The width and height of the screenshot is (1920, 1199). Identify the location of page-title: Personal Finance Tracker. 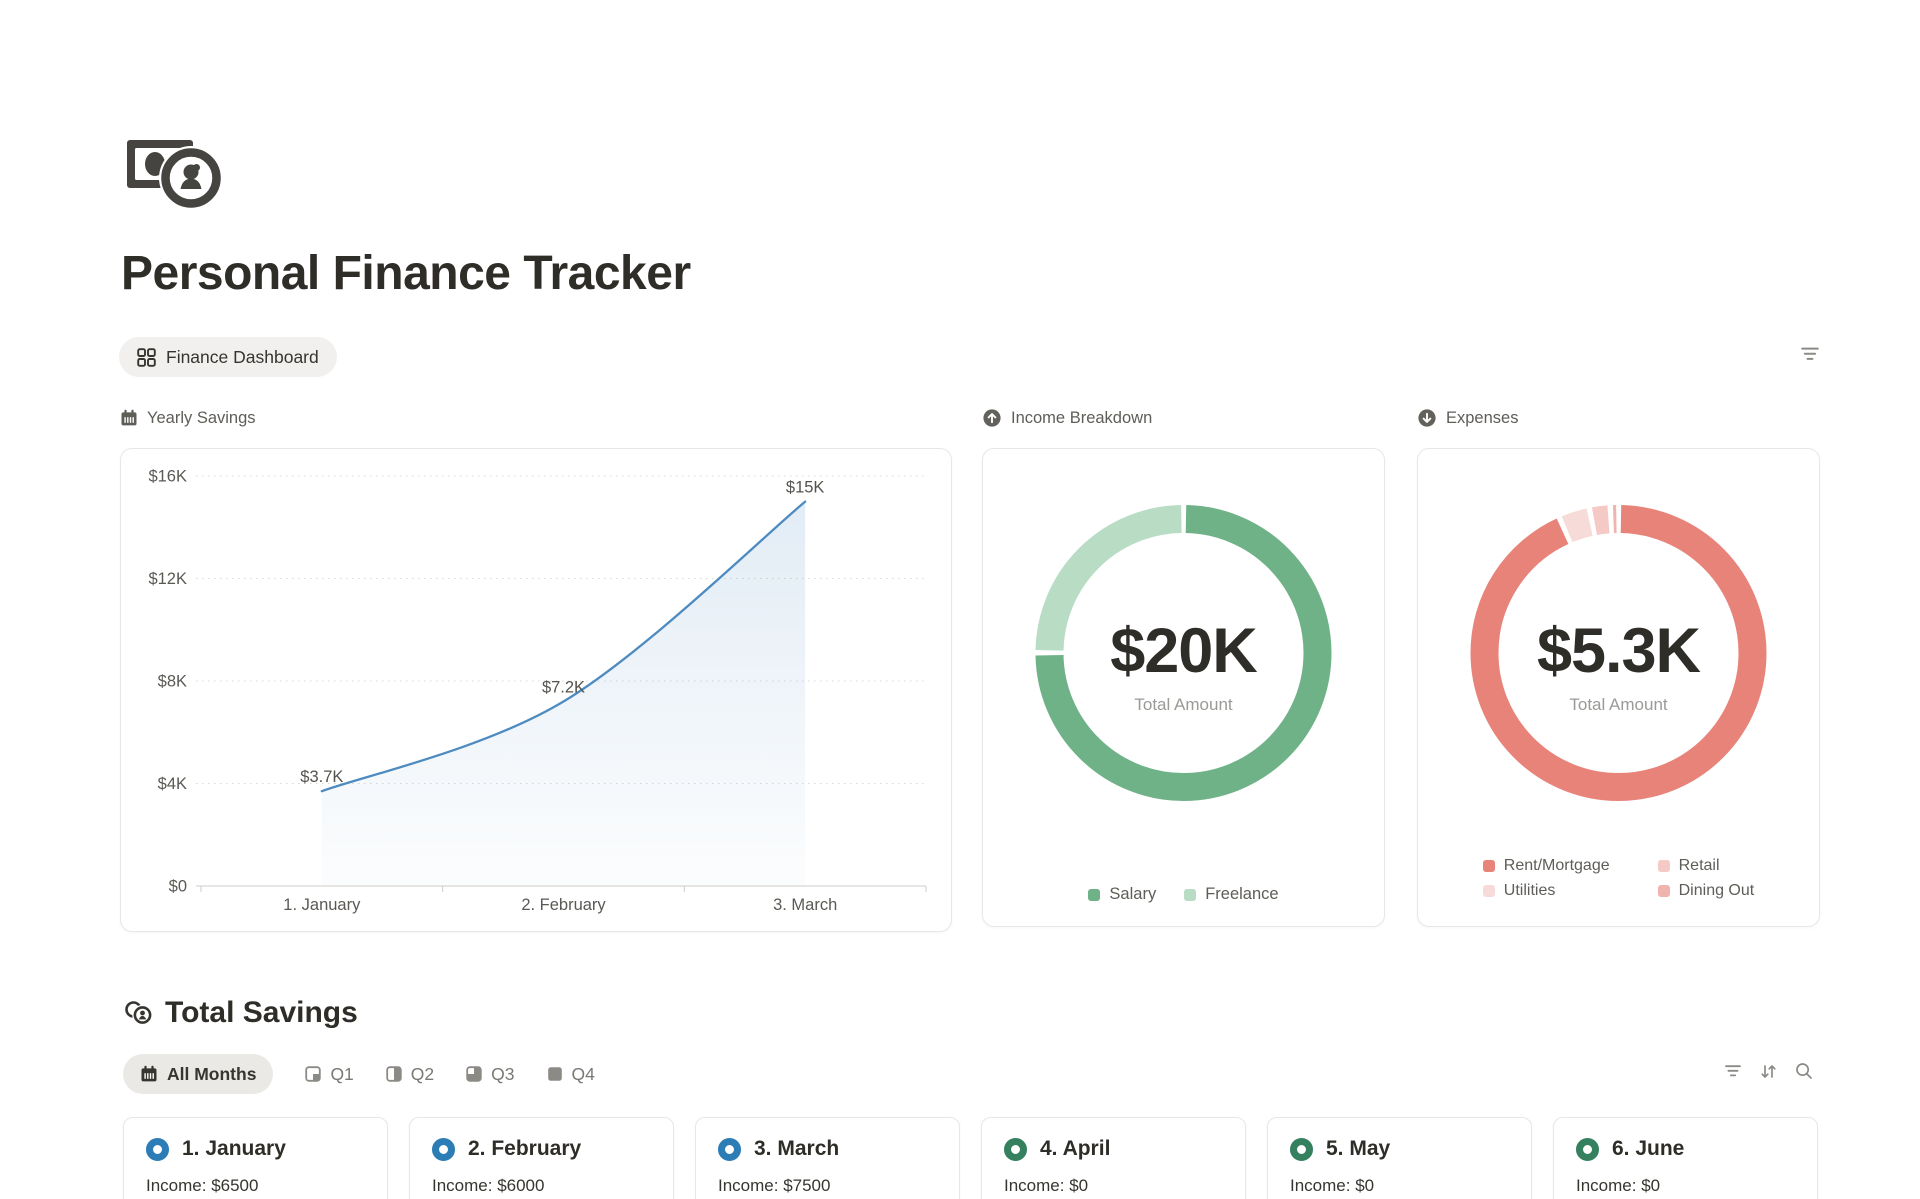
(406, 273).